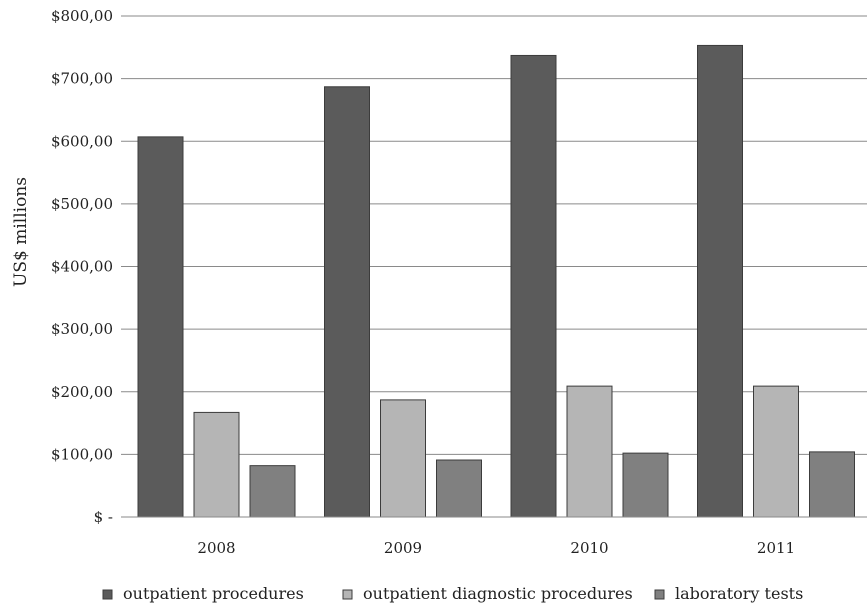 The image size is (867, 608). I want to click on legend-item: laboratory tests, so click(728, 593).